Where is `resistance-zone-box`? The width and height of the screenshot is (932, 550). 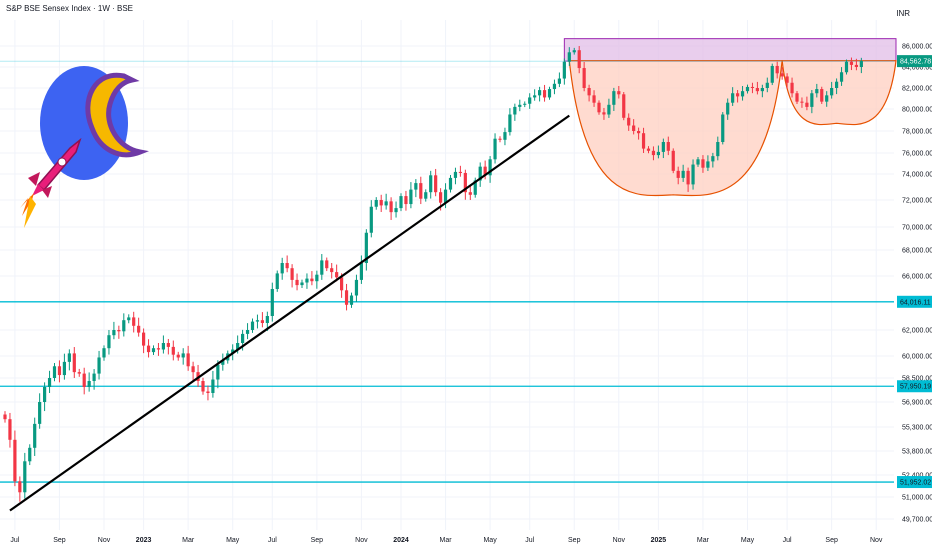
resistance-zone-box is located at coordinates (730, 50).